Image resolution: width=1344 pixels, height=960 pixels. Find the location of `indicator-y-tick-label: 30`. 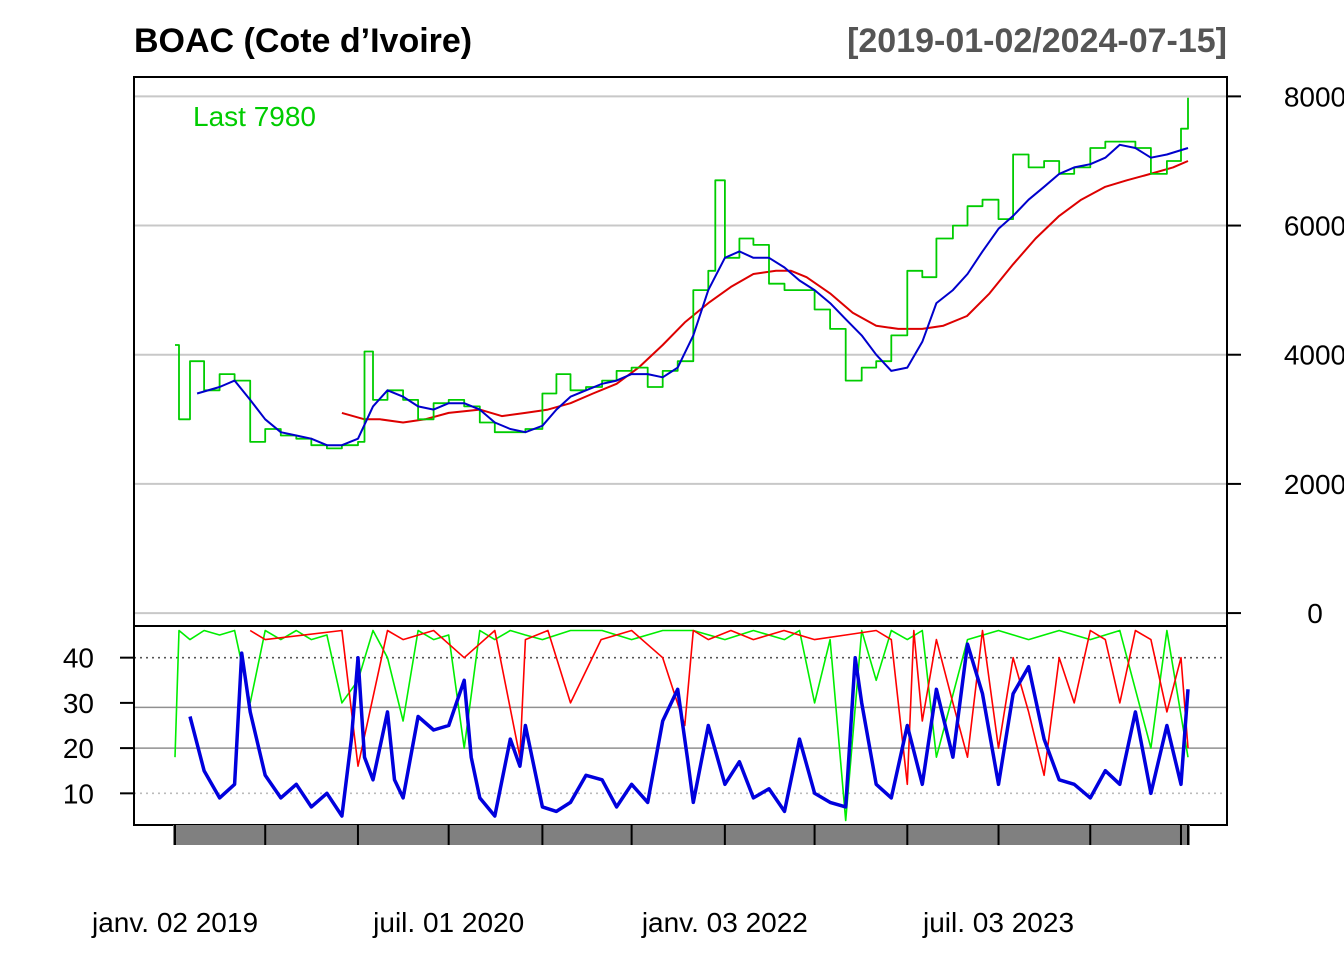

indicator-y-tick-label: 30 is located at coordinates (78, 703).